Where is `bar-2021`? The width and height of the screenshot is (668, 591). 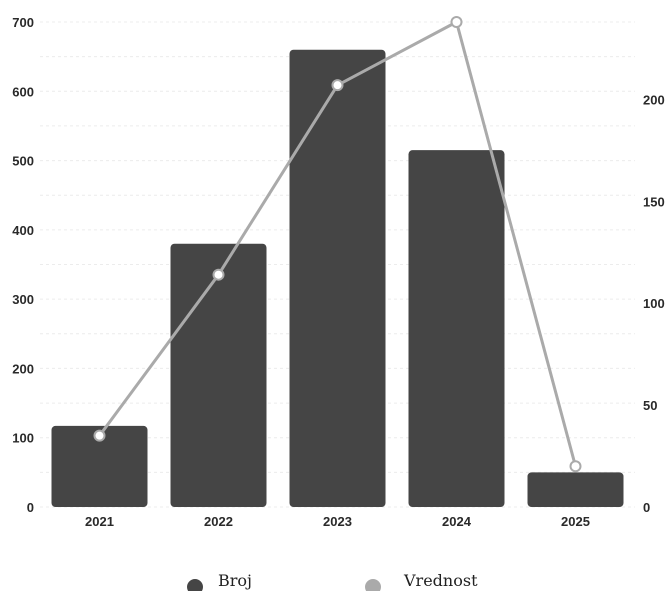
bar-2021 is located at coordinates (99, 466).